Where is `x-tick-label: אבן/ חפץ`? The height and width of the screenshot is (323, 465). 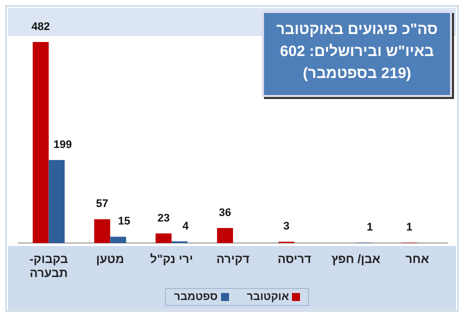 x-tick-label: אבן/ חפץ is located at coordinates (356, 259).